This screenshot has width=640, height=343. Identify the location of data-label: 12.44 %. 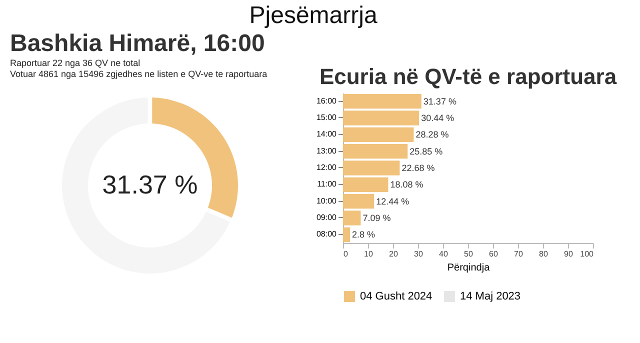
(393, 201).